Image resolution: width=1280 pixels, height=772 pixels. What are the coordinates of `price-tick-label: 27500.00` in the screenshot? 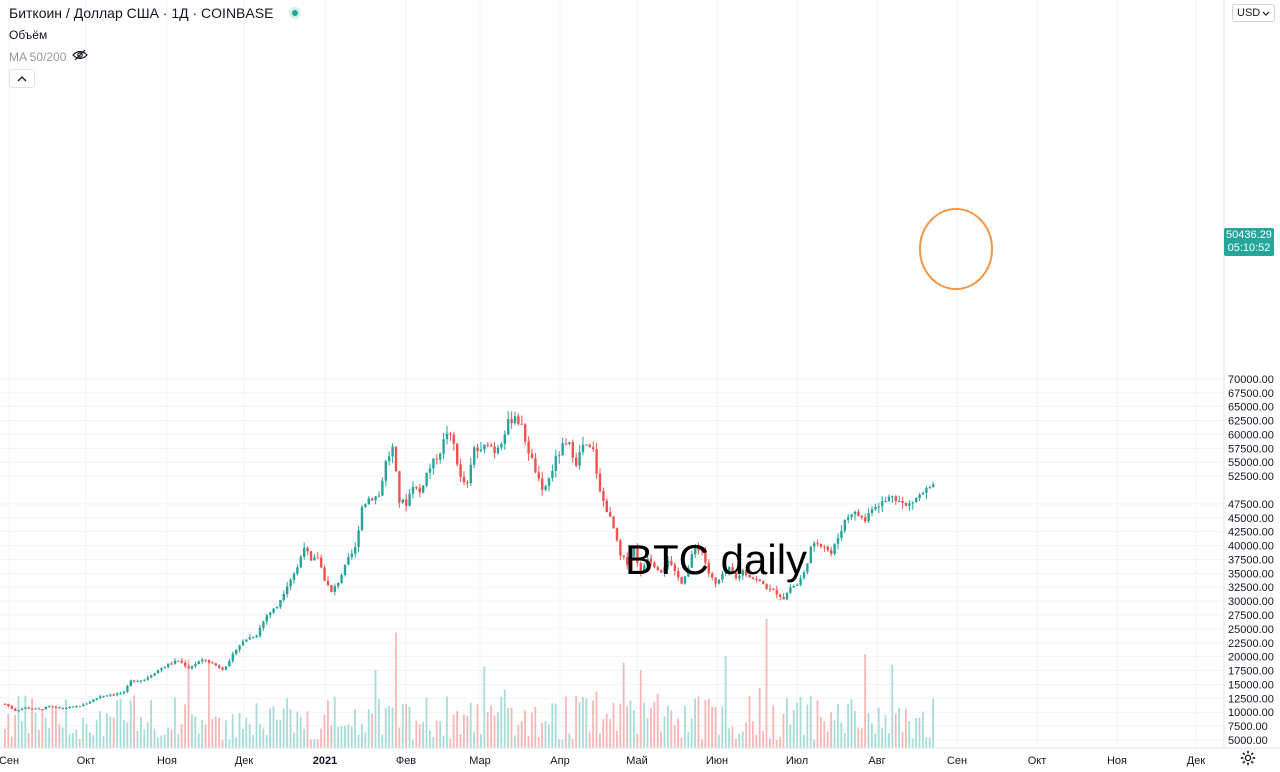 It's located at (1251, 616).